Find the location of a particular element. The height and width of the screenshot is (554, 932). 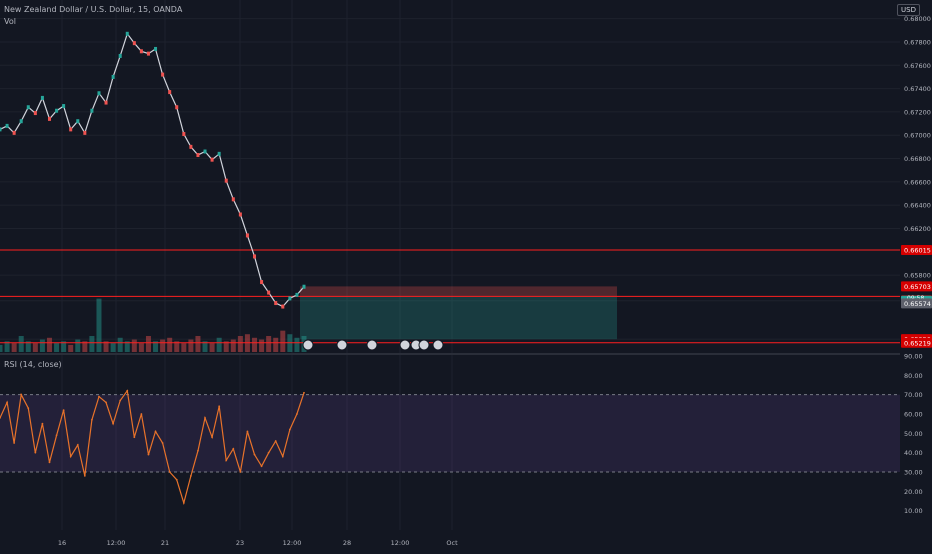

volume-bars is located at coordinates (153, 325).